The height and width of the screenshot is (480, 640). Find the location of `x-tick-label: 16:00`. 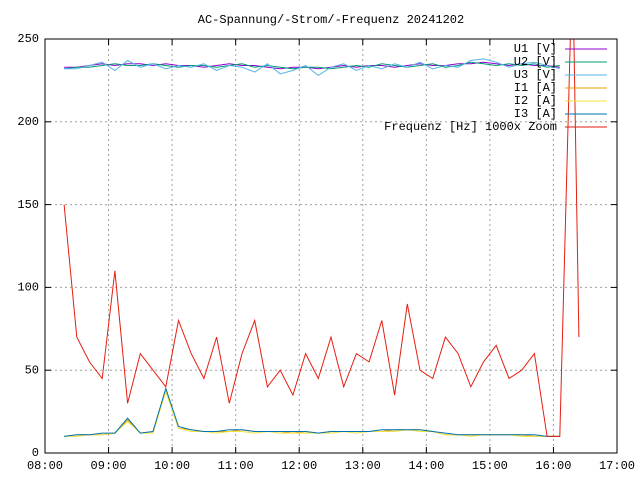

x-tick-label: 16:00 is located at coordinates (553, 466).